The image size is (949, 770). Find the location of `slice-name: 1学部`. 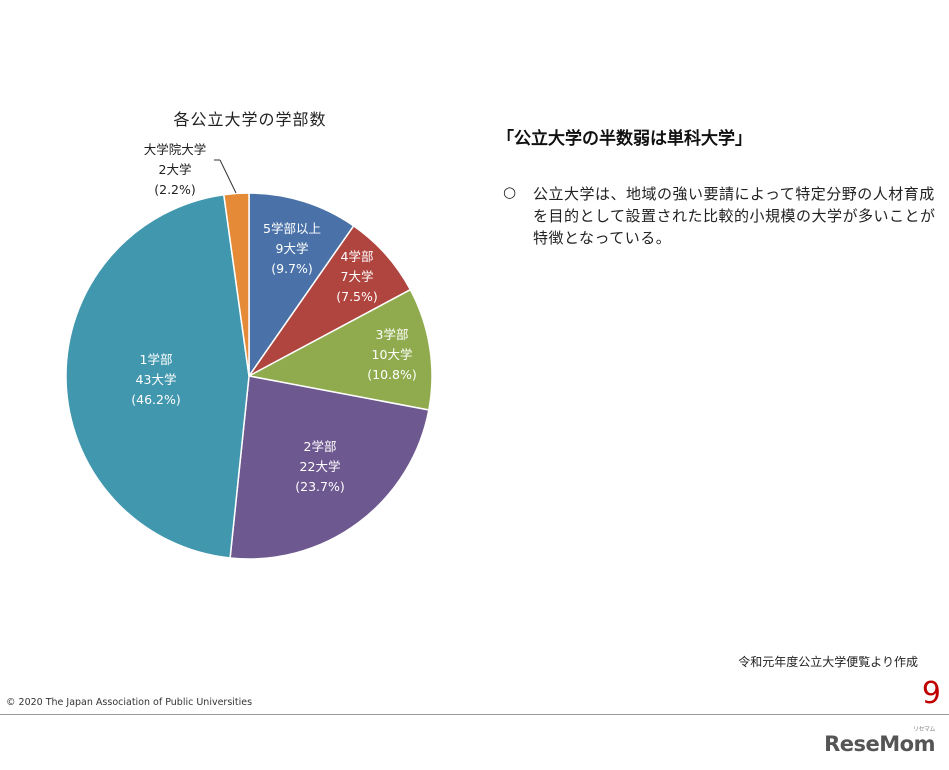

slice-name: 1学部 is located at coordinates (156, 359).